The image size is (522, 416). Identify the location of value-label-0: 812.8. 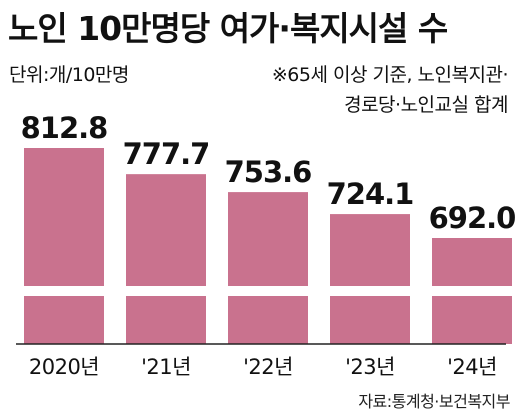
(64, 128).